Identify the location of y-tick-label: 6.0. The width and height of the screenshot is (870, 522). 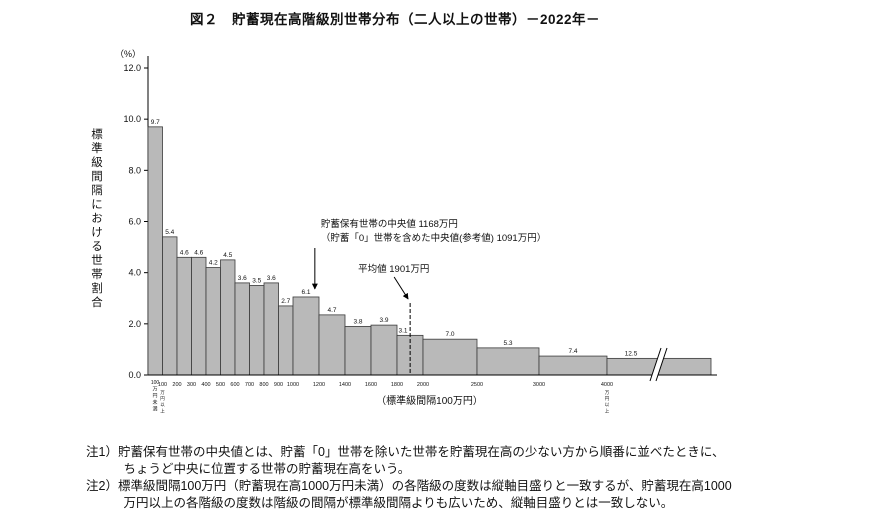
(134, 222).